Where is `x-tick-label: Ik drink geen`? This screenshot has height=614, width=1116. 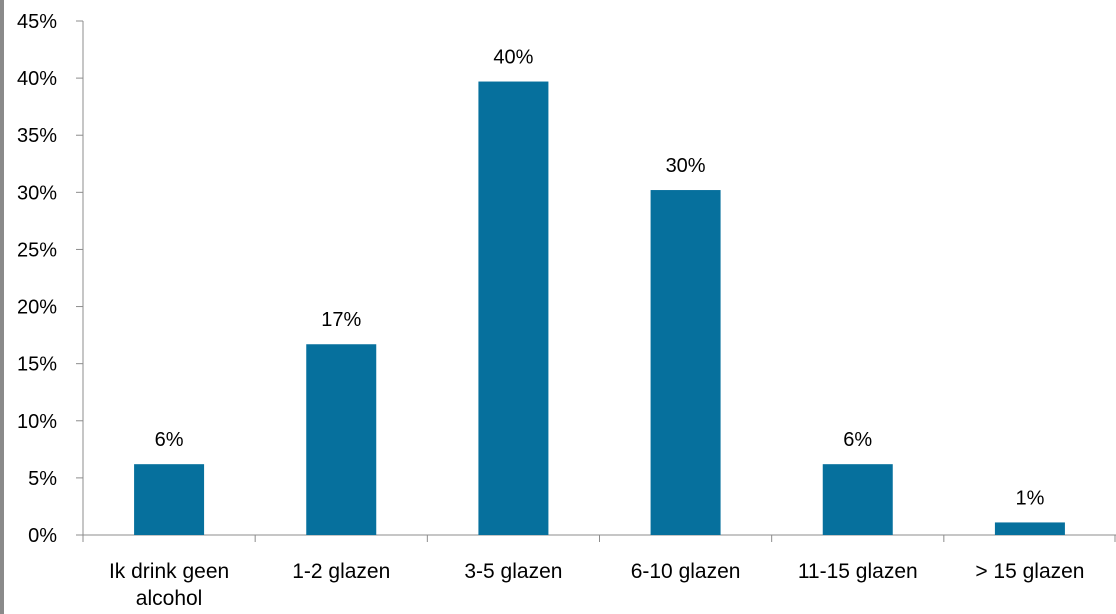
x-tick-label: Ik drink geen is located at coordinates (169, 571).